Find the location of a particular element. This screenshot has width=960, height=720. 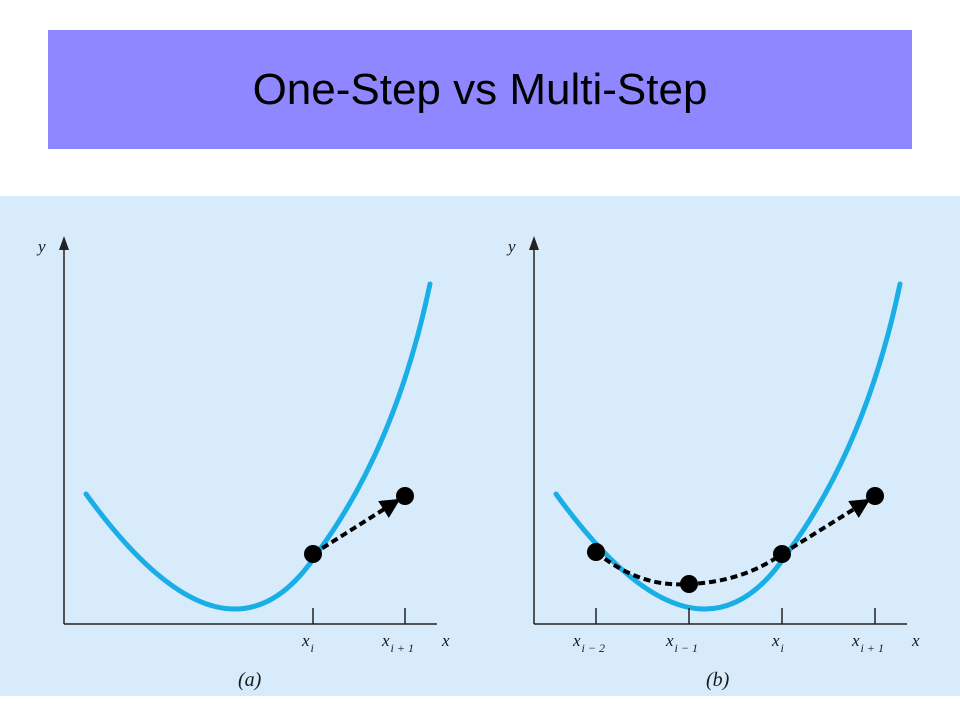

title-bar: One-Step vs Multi-Step is located at coordinates (480, 89).